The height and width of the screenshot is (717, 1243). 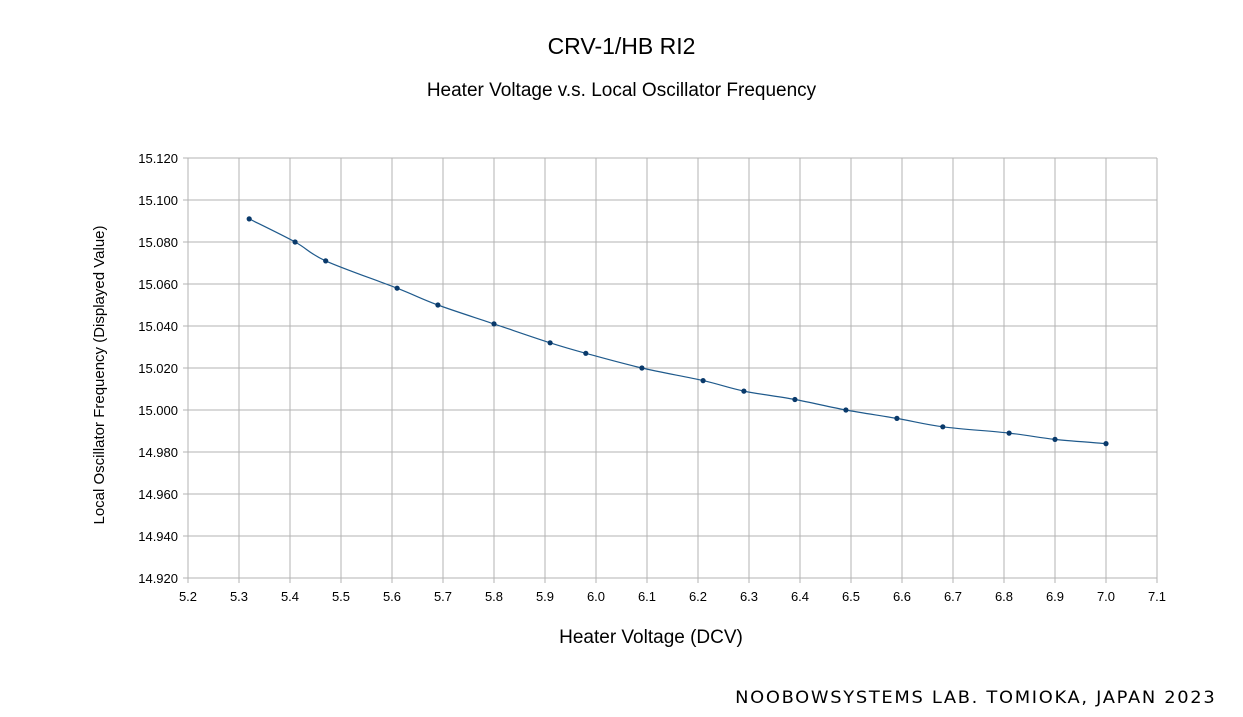 What do you see at coordinates (158, 200) in the screenshot?
I see `y-tick-label: 15.100` at bounding box center [158, 200].